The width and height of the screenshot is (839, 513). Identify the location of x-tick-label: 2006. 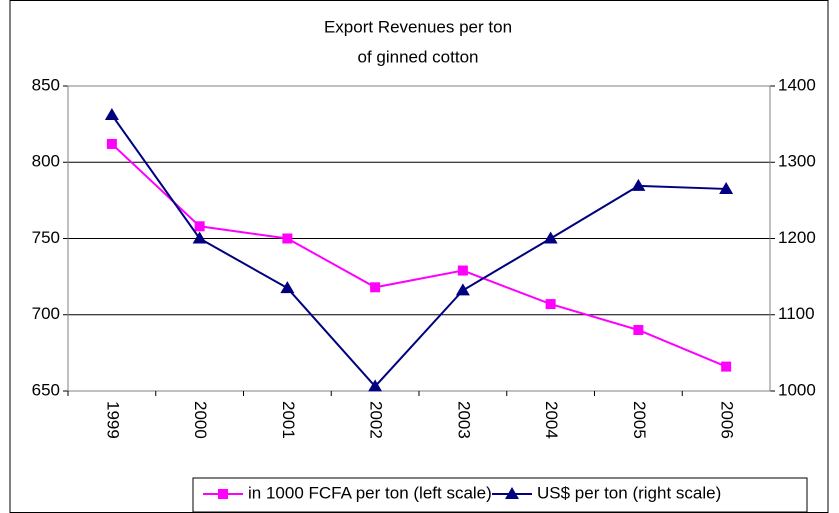
(727, 420).